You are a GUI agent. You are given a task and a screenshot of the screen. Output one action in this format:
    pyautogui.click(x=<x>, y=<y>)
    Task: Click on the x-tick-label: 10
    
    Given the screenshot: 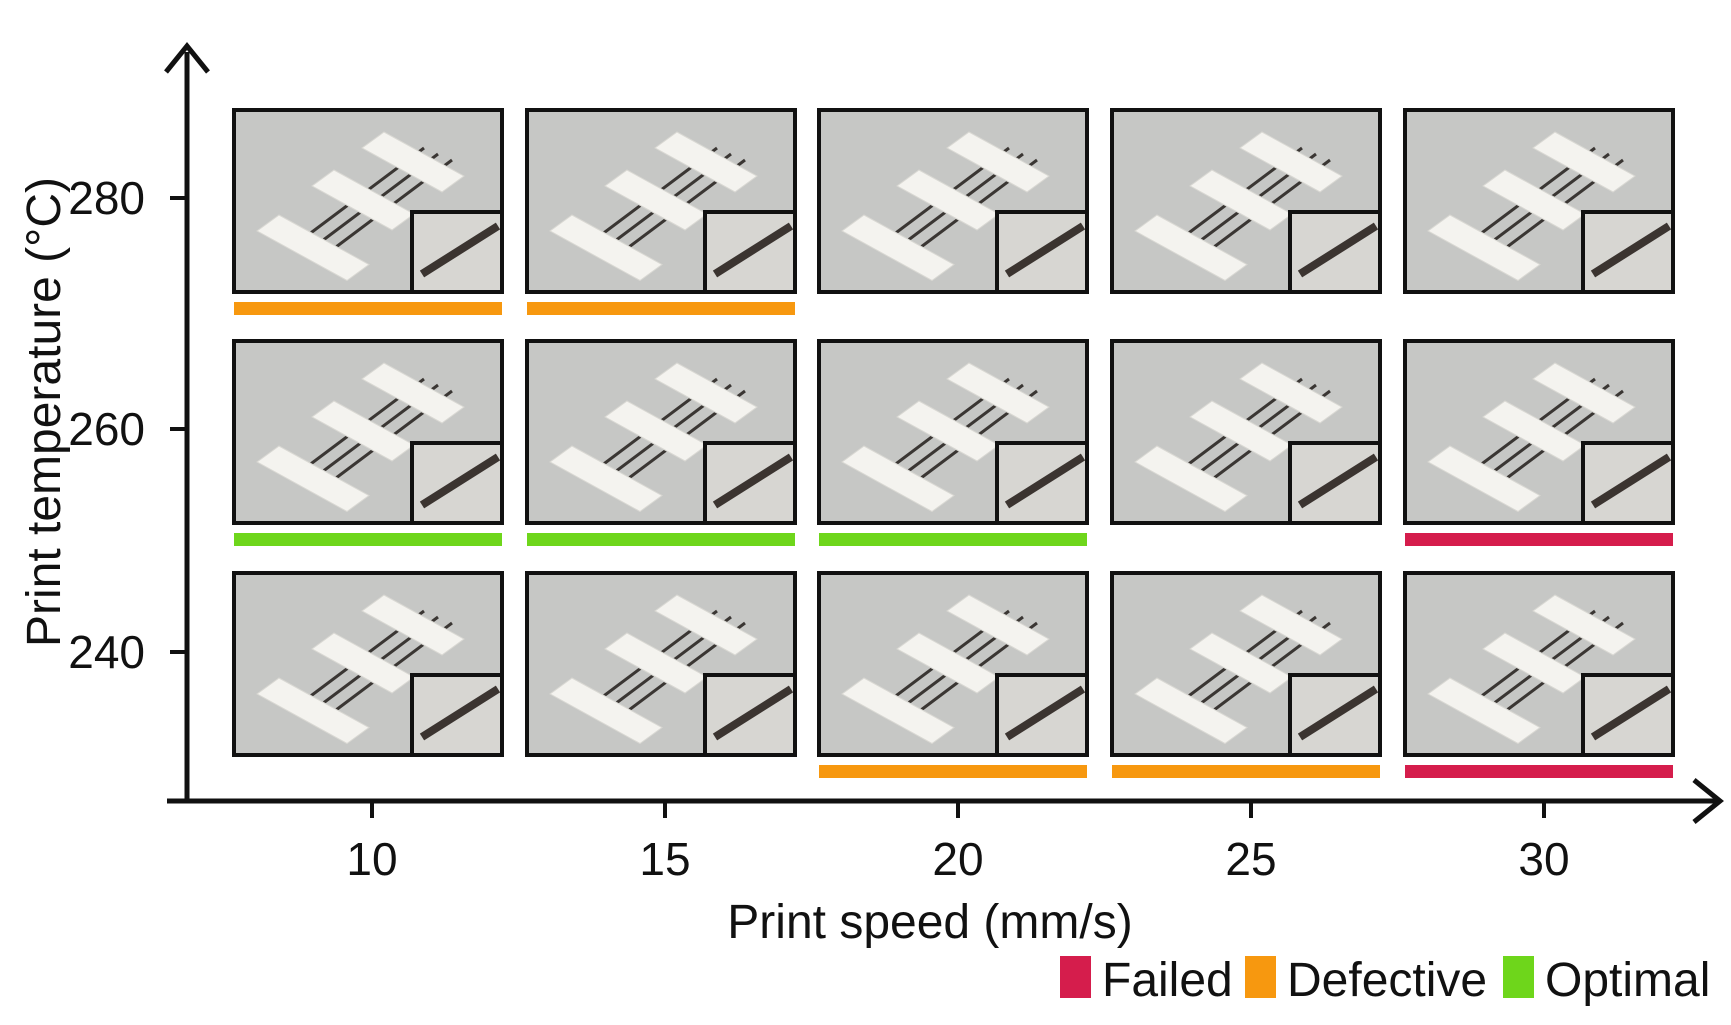 What is the action you would take?
    pyautogui.click(x=371, y=859)
    